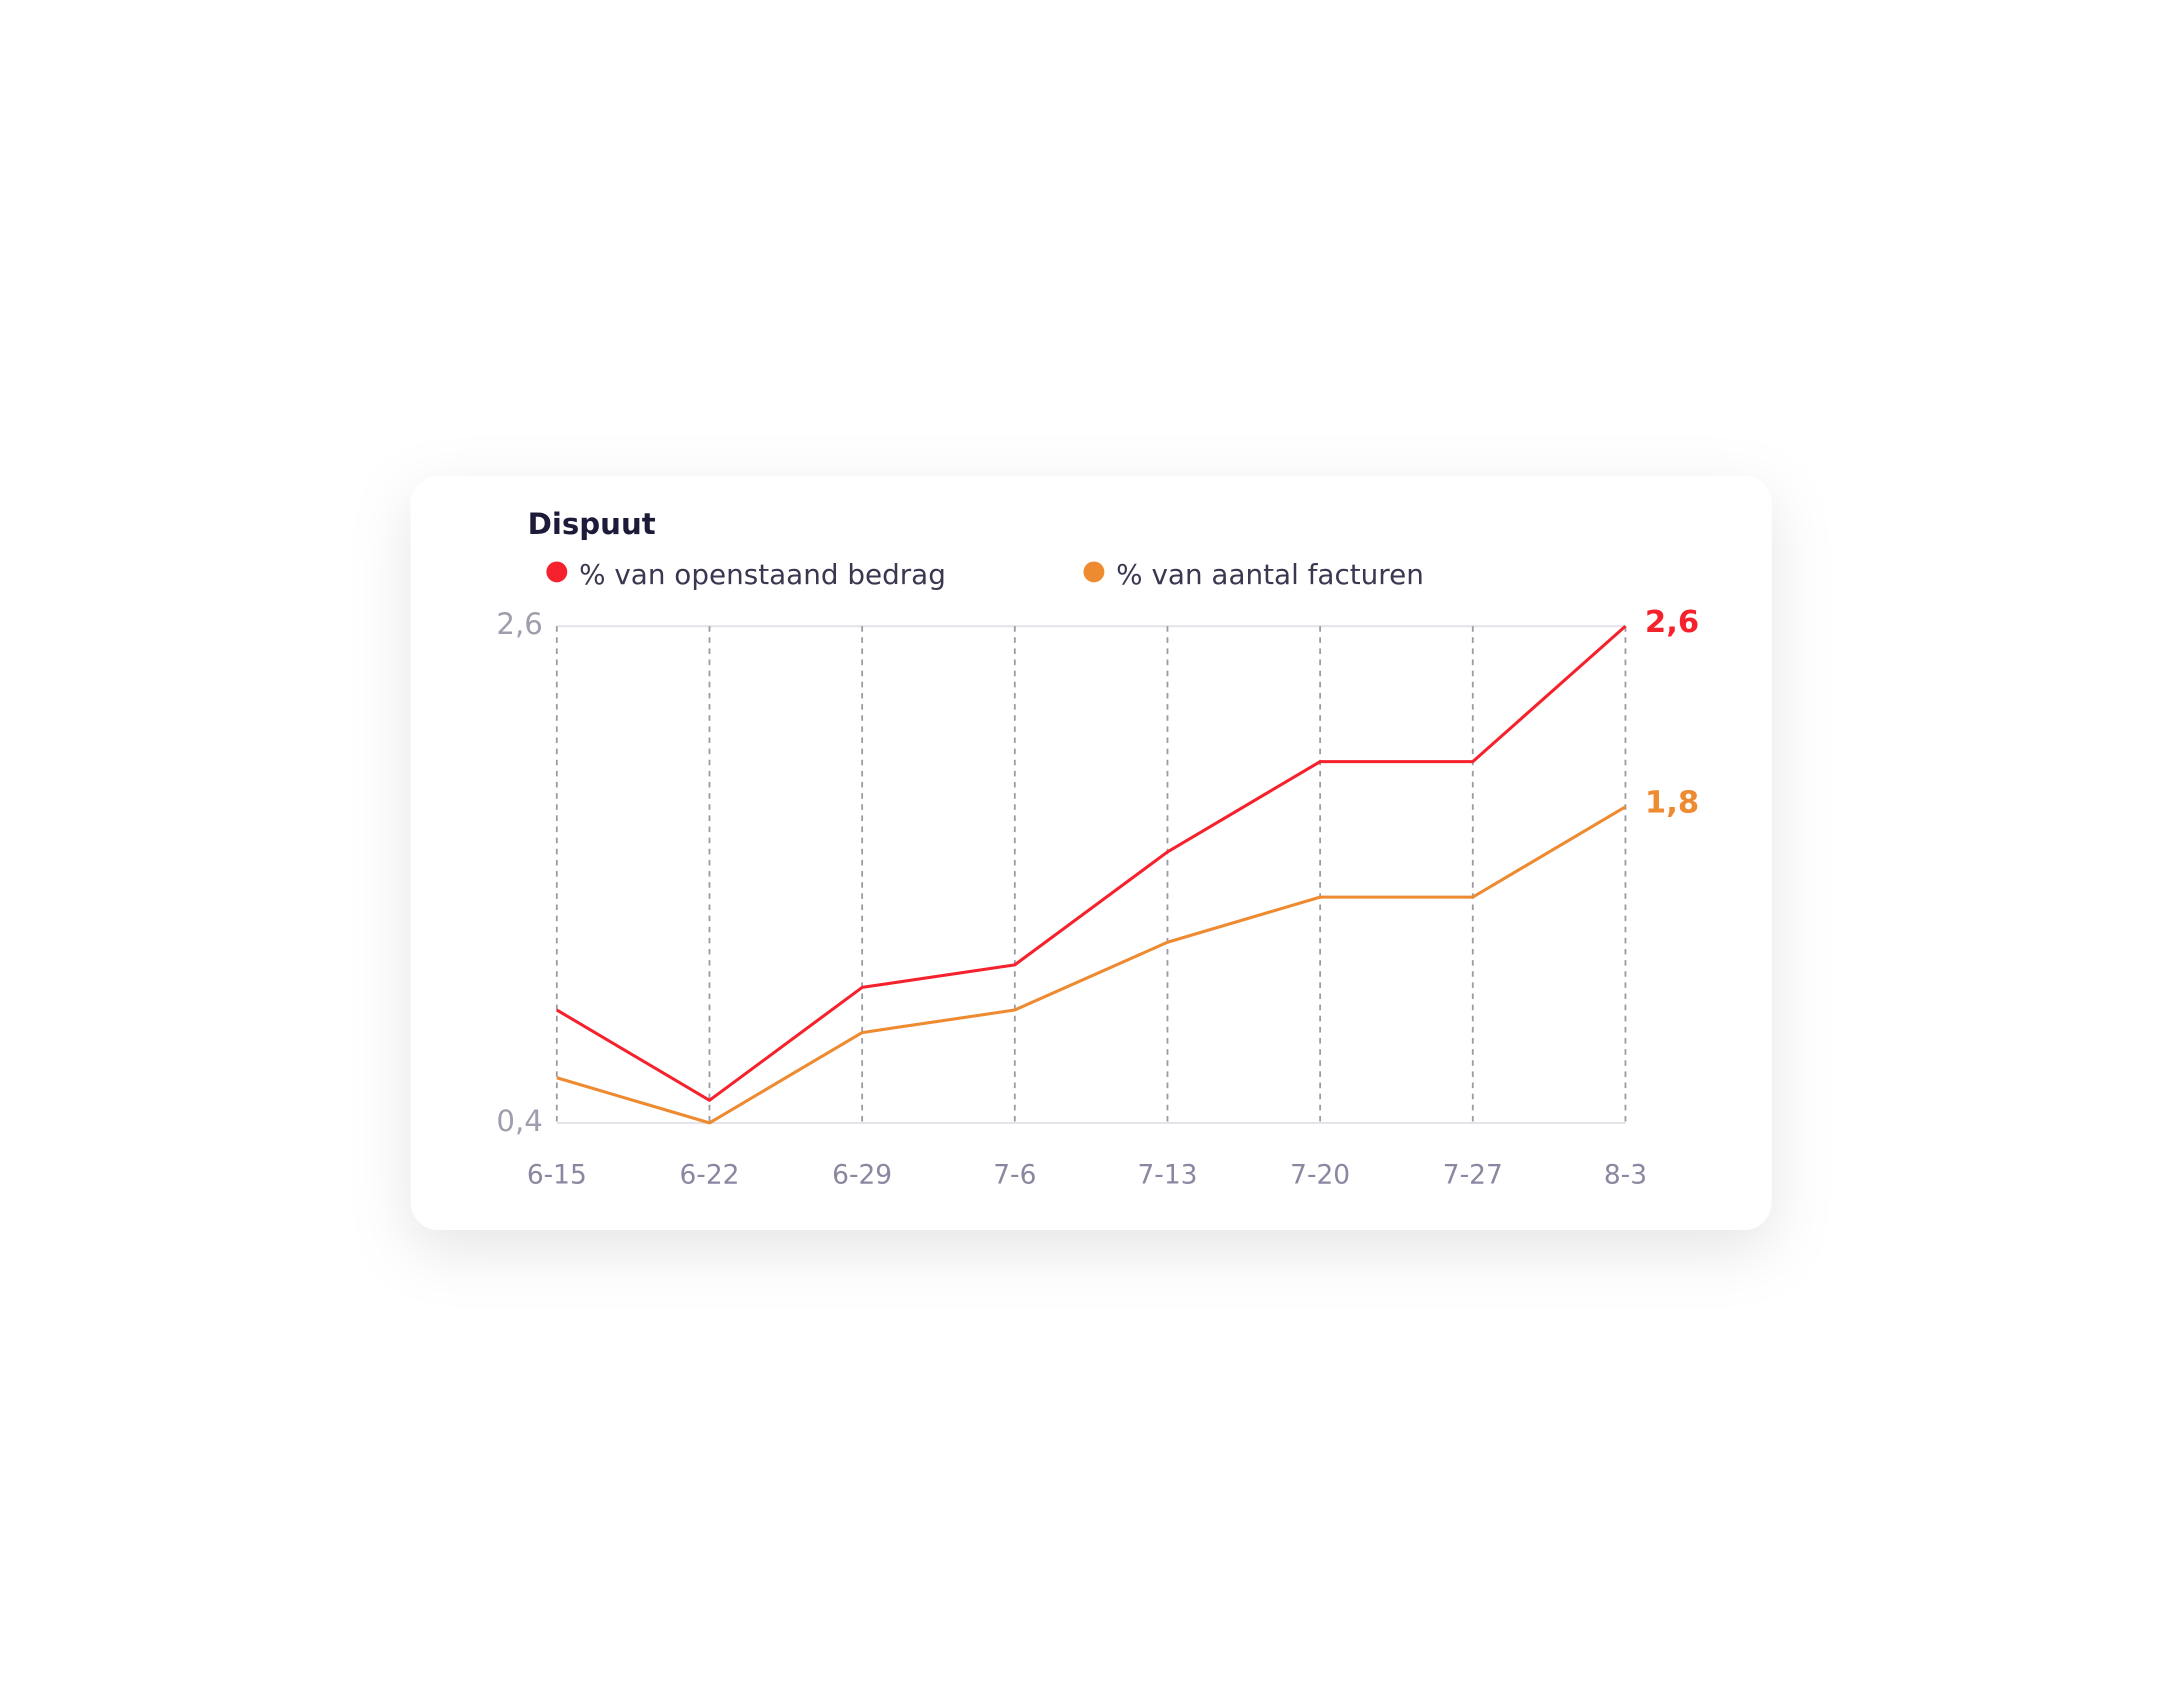  What do you see at coordinates (862, 1174) in the screenshot?
I see `x-tick-label: 6-29` at bounding box center [862, 1174].